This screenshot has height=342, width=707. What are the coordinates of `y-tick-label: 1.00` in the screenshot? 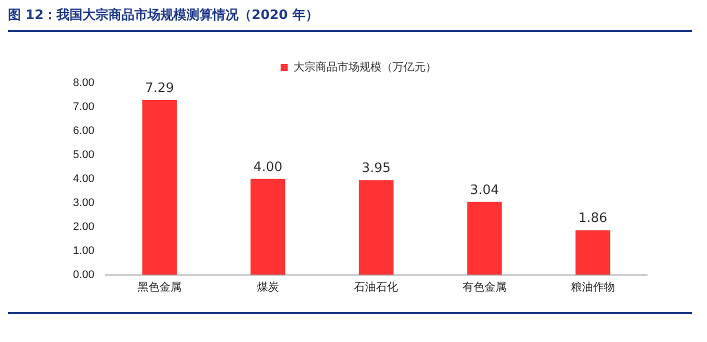 It's located at (83, 250).